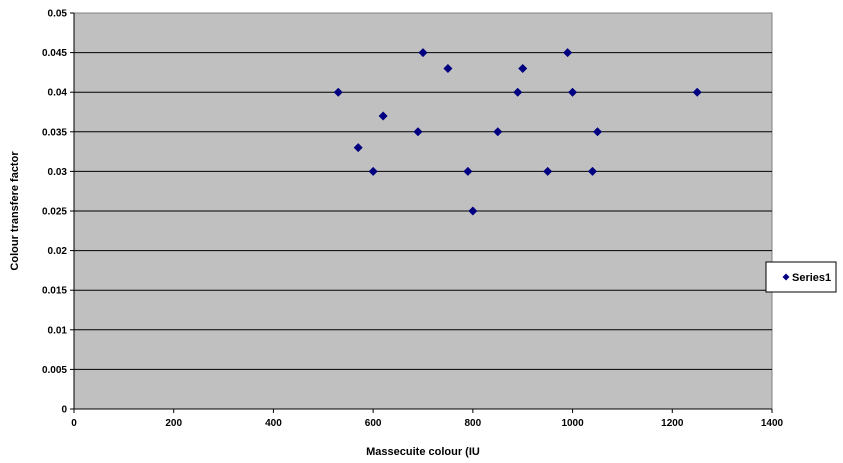 Image resolution: width=843 pixels, height=463 pixels. Describe the element at coordinates (58, 14) in the screenshot. I see `y-tick-label: 0.05` at that location.